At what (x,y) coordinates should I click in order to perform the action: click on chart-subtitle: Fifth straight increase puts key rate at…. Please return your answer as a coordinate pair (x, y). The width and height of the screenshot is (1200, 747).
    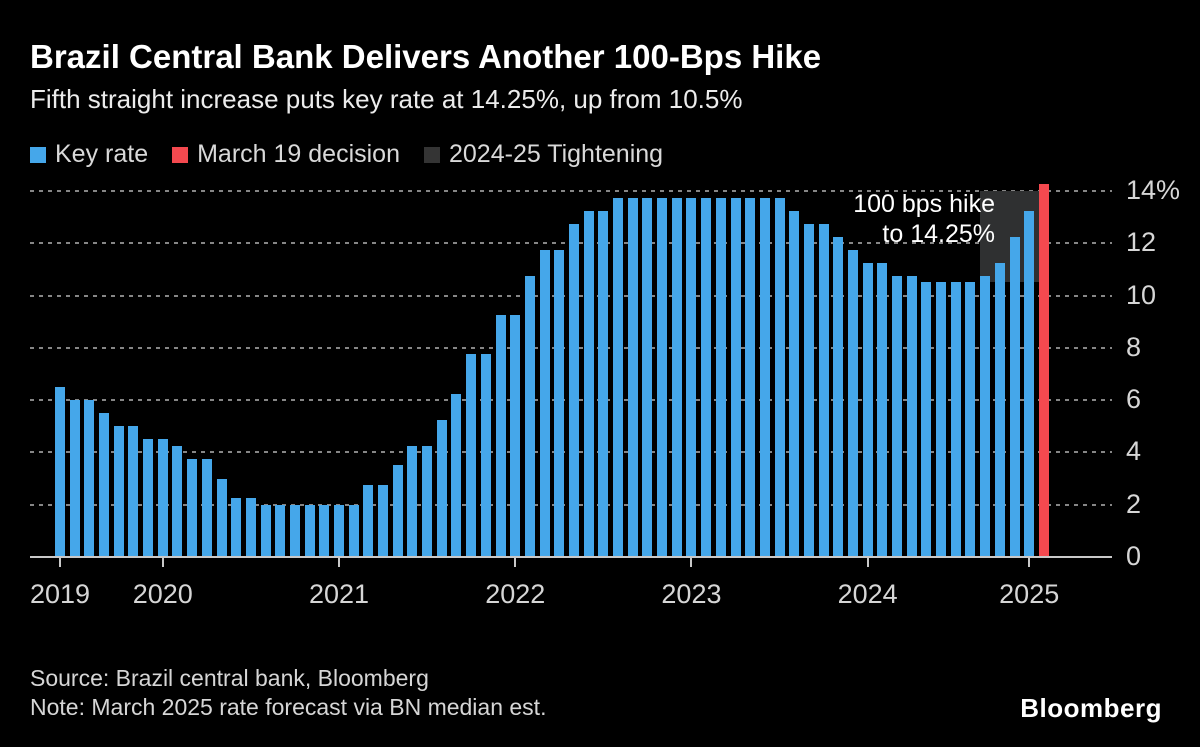
    Looking at the image, I should click on (386, 99).